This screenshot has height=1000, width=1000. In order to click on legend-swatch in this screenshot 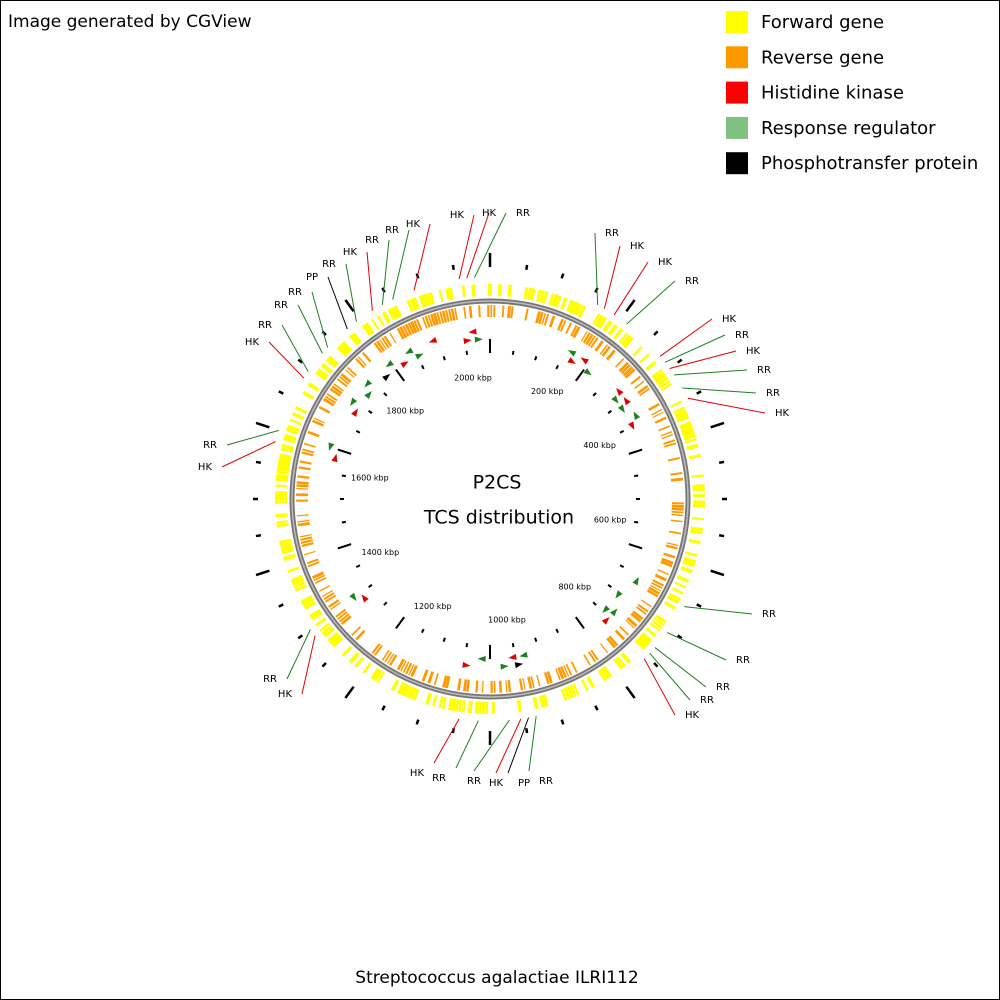, I will do `click(737, 127)`.